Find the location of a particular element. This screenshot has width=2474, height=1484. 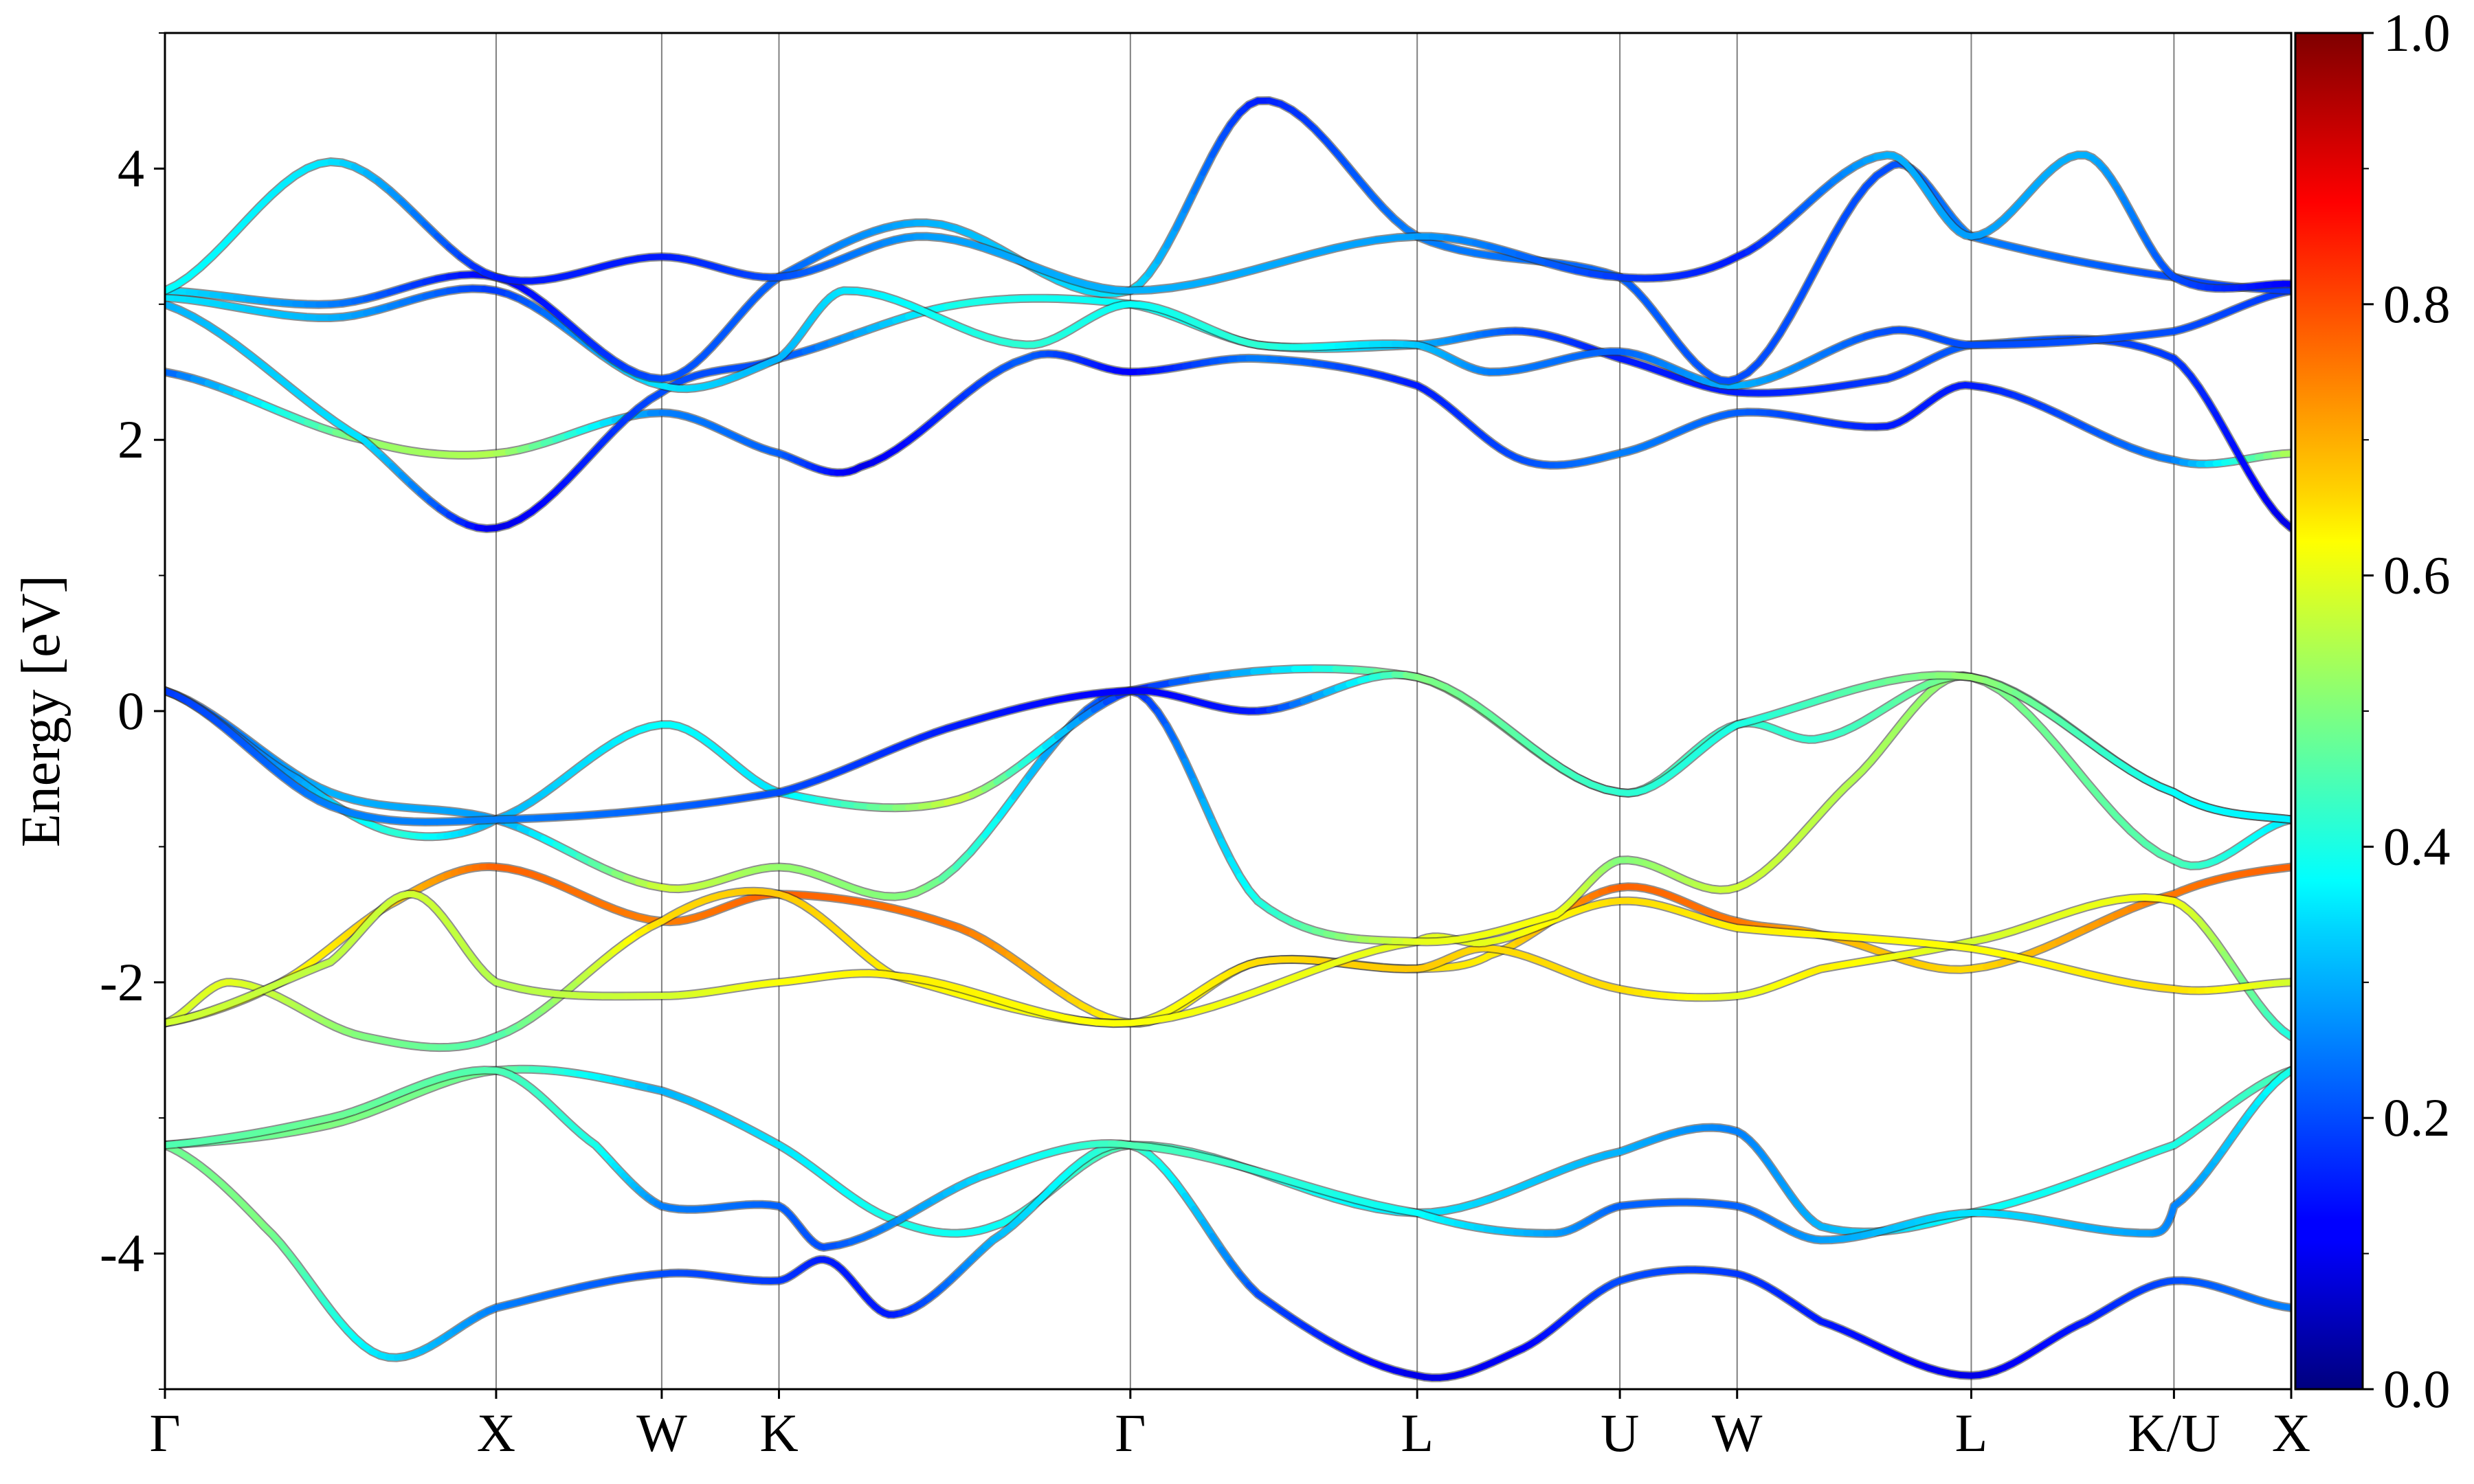

colorbar-tick-label-1: 0.2 is located at coordinates (2417, 1117).